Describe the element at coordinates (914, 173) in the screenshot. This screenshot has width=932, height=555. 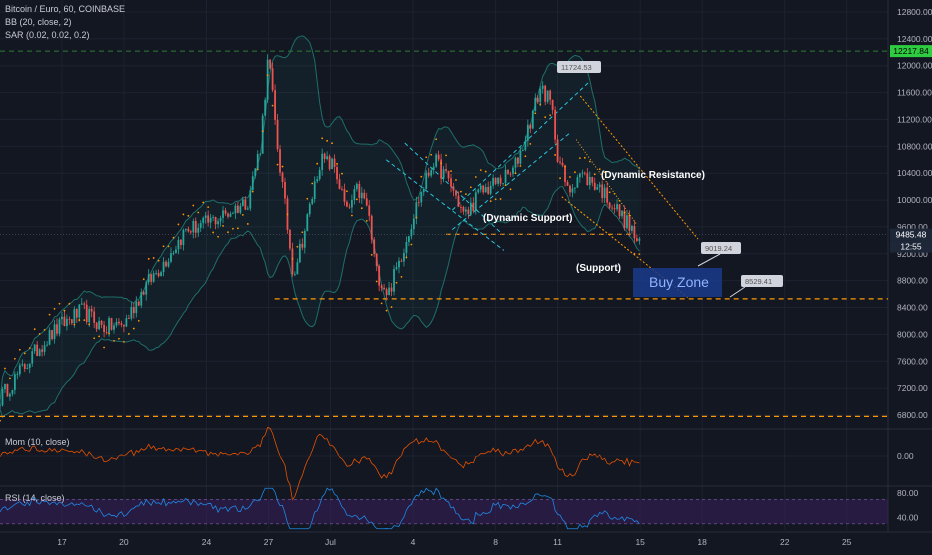
I see `price-tick-label: 10400.00` at that location.